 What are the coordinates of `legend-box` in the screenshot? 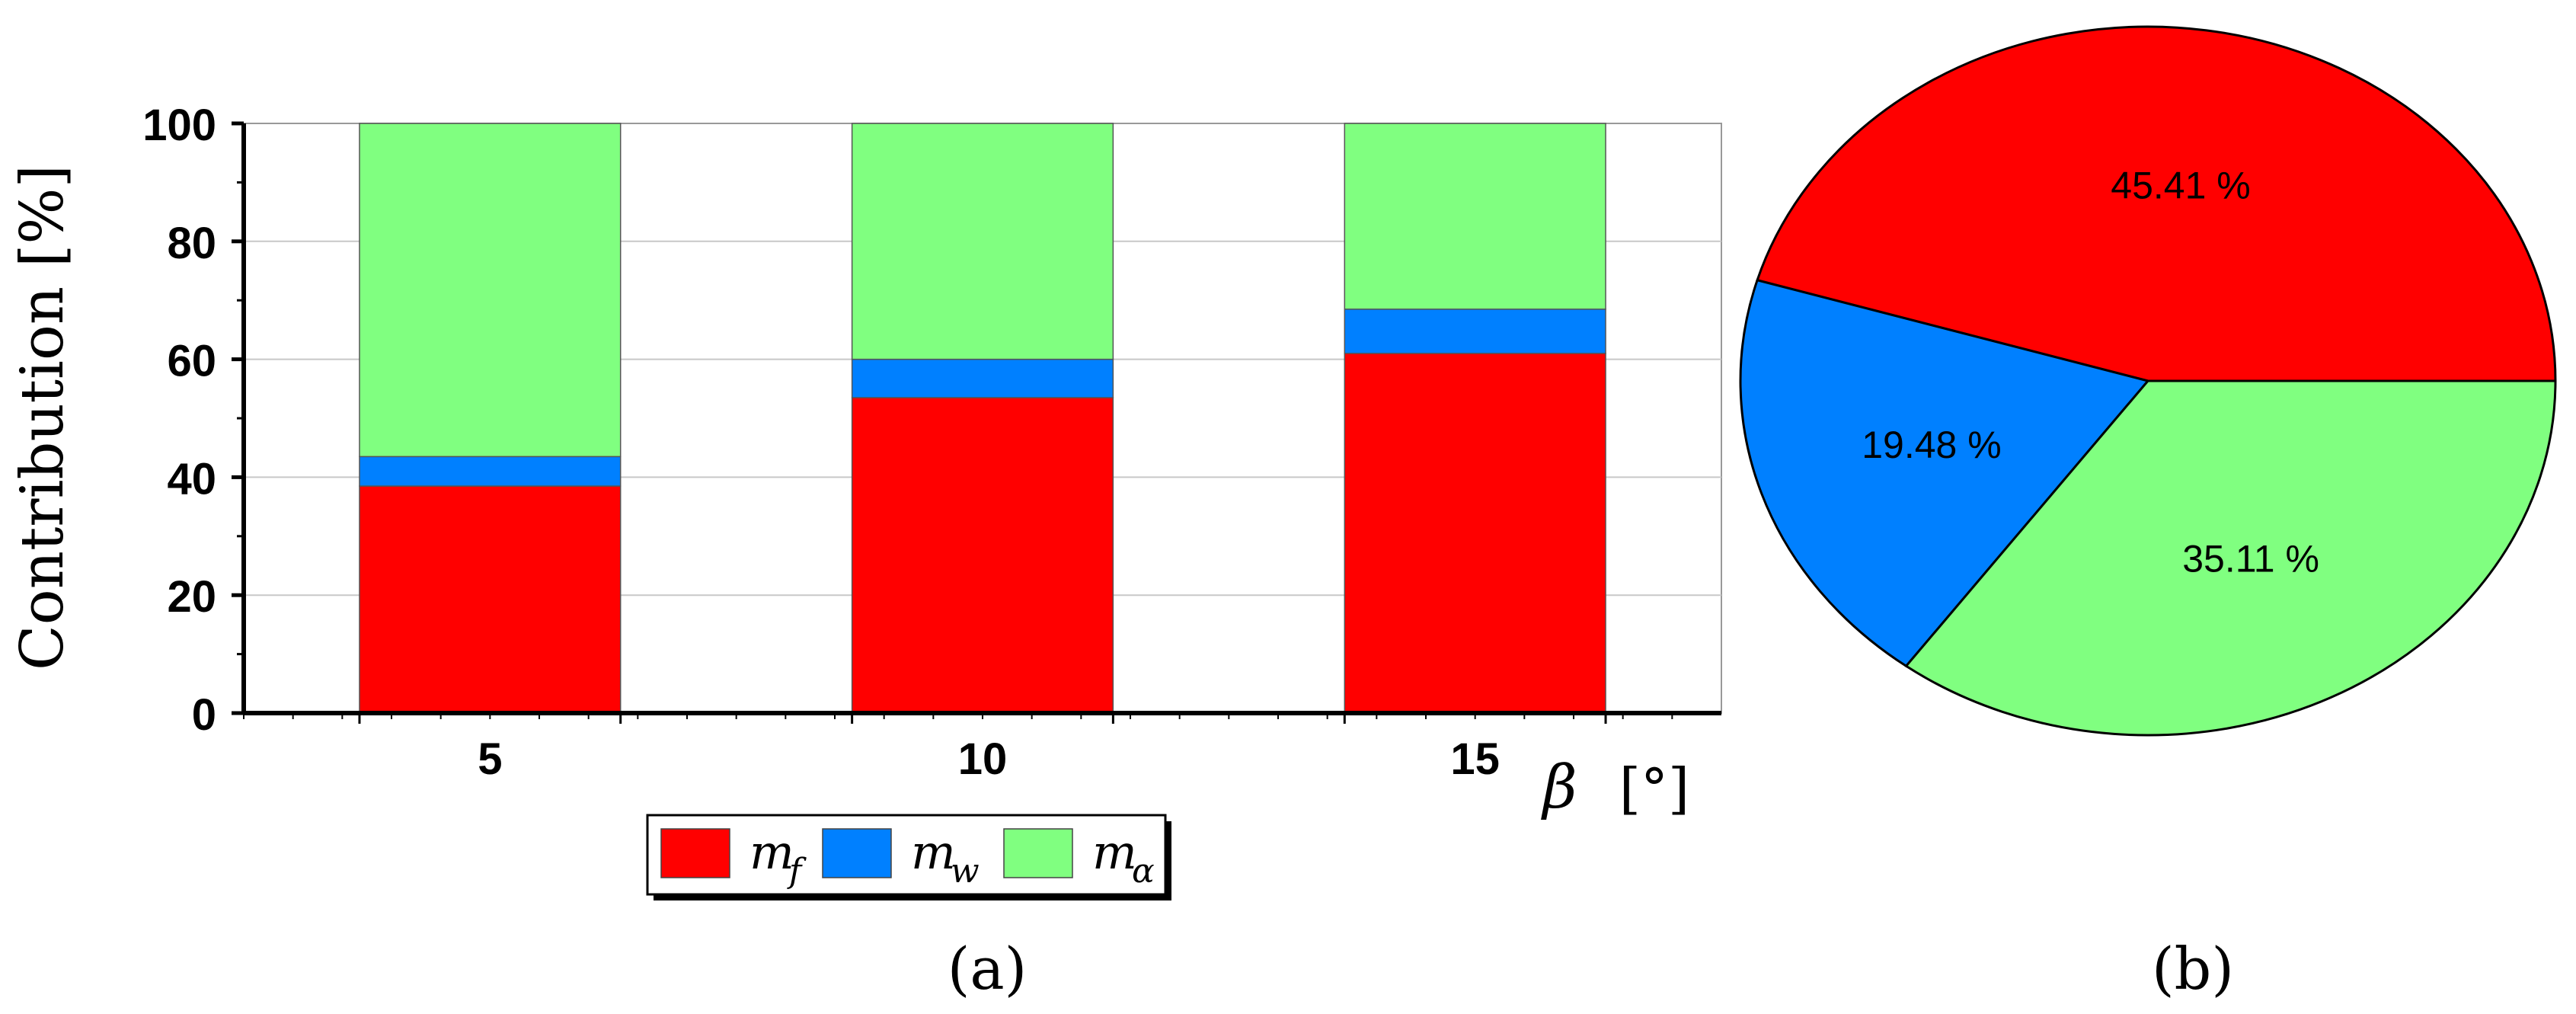 It's located at (907, 855).